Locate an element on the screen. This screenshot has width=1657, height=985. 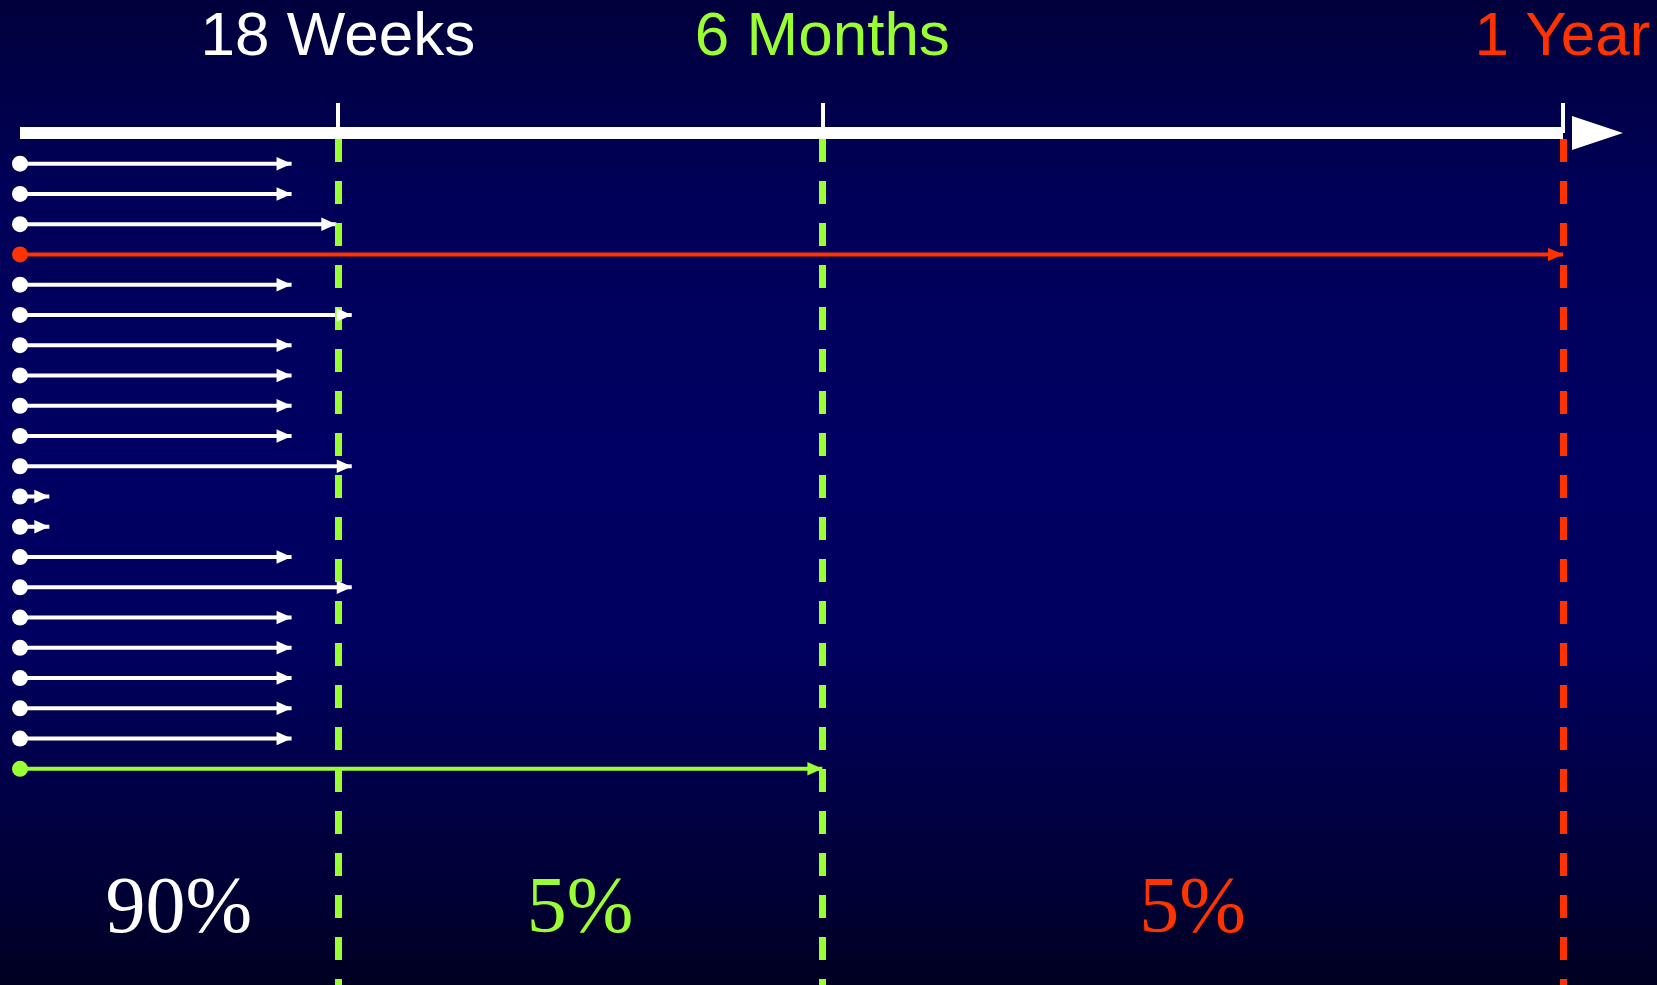
ref-line-label: 6 Months is located at coordinates (822, 34).